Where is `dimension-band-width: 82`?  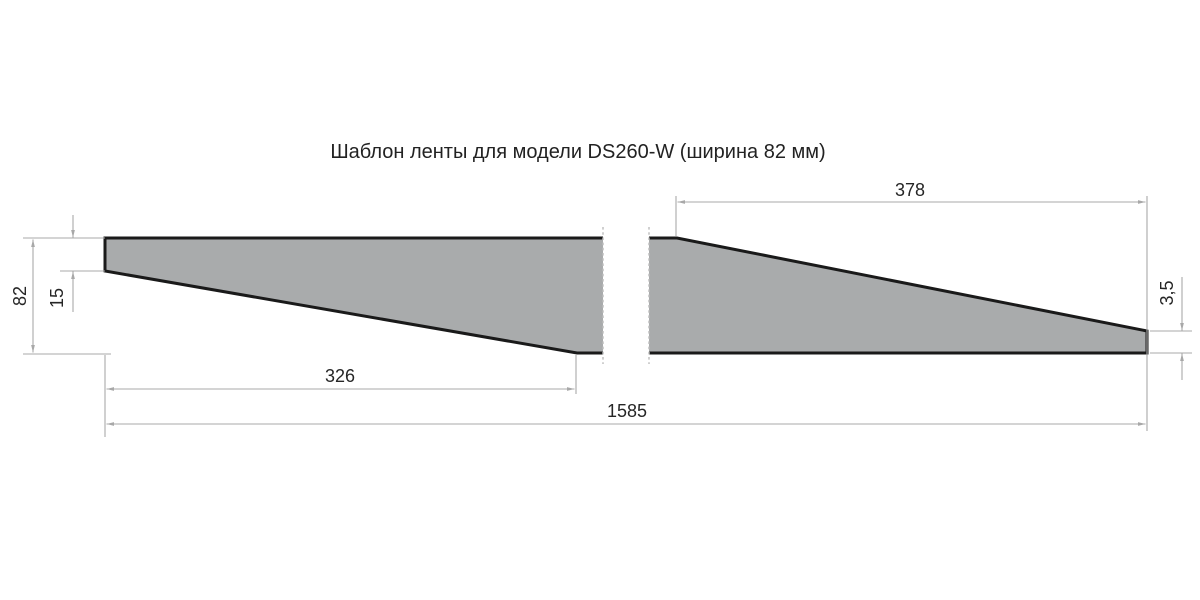 dimension-band-width: 82 is located at coordinates (60, 296).